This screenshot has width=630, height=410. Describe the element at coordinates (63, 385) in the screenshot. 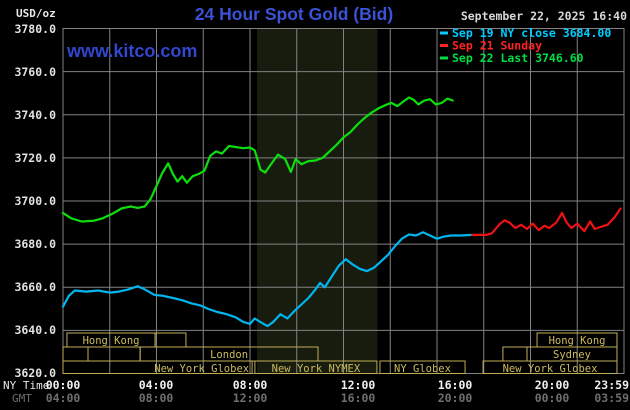

I see `x-tick-ny: 00:00` at that location.